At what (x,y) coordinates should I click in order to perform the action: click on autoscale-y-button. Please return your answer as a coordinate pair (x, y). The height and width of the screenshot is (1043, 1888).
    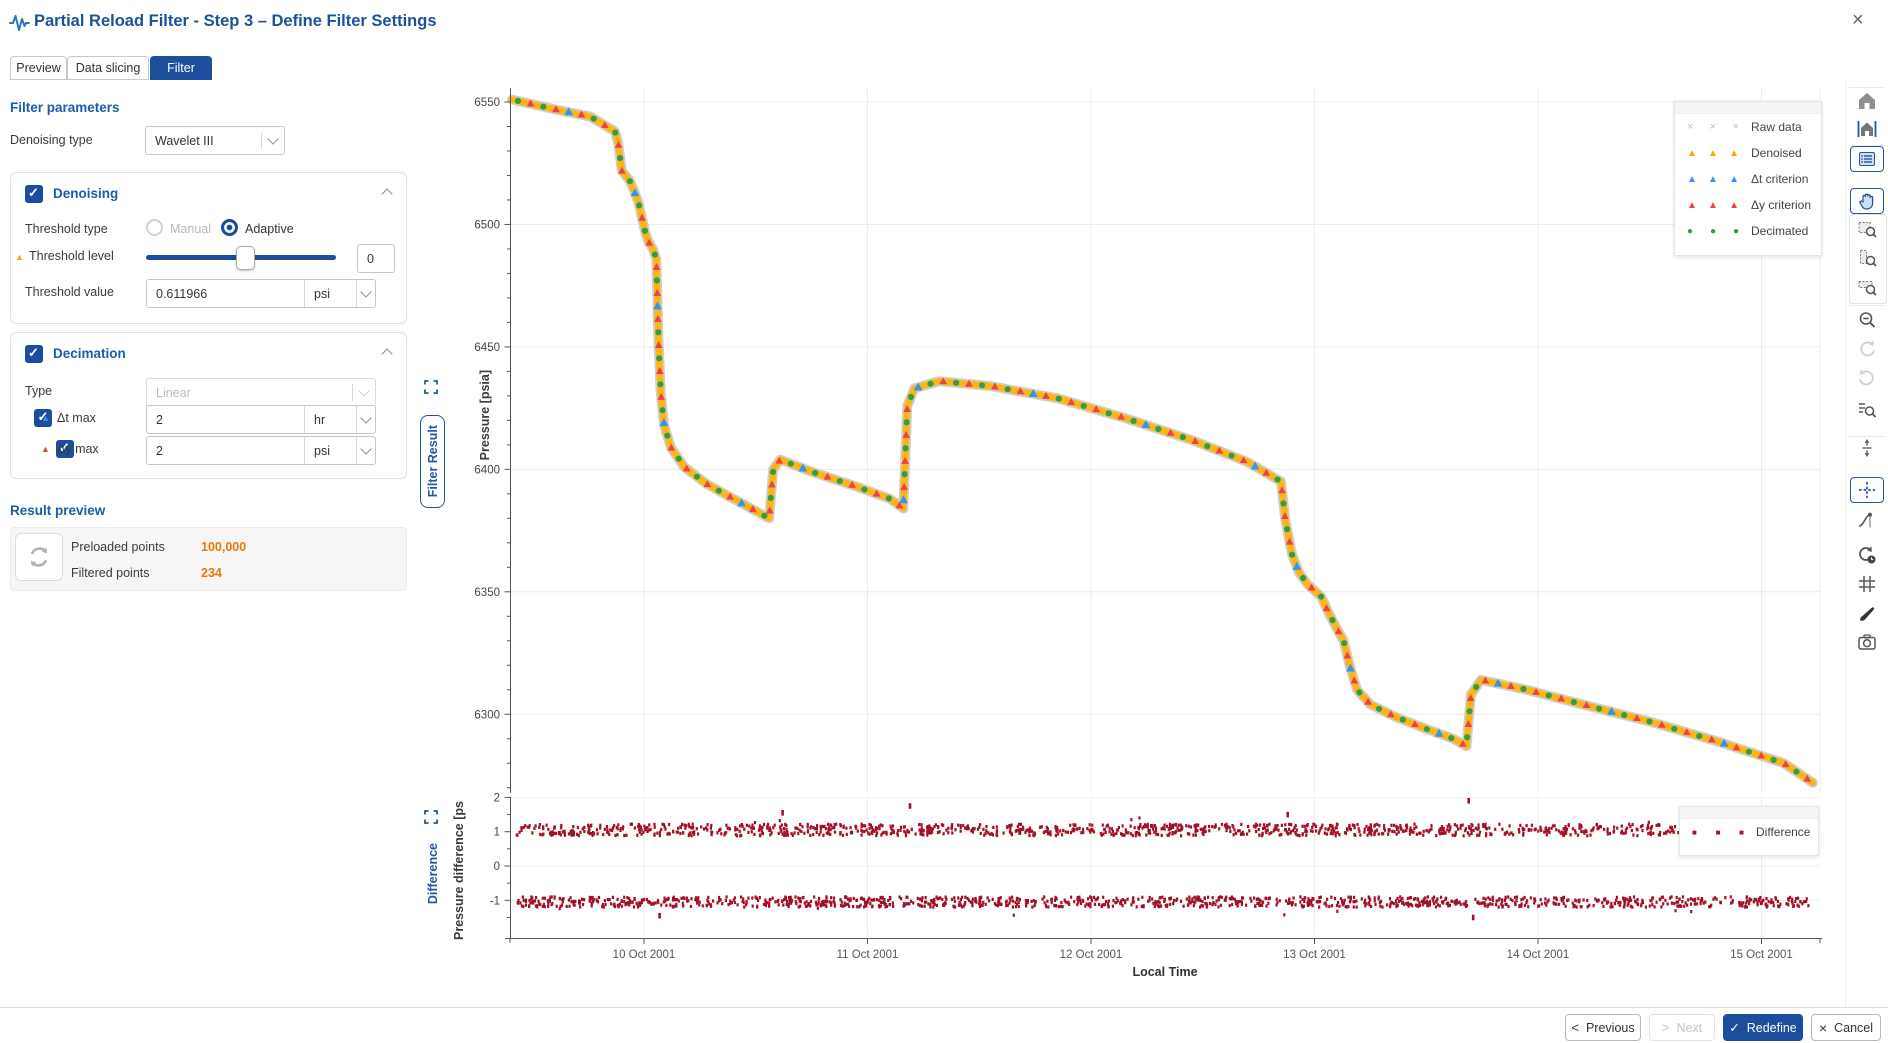
    Looking at the image, I should click on (1867, 448).